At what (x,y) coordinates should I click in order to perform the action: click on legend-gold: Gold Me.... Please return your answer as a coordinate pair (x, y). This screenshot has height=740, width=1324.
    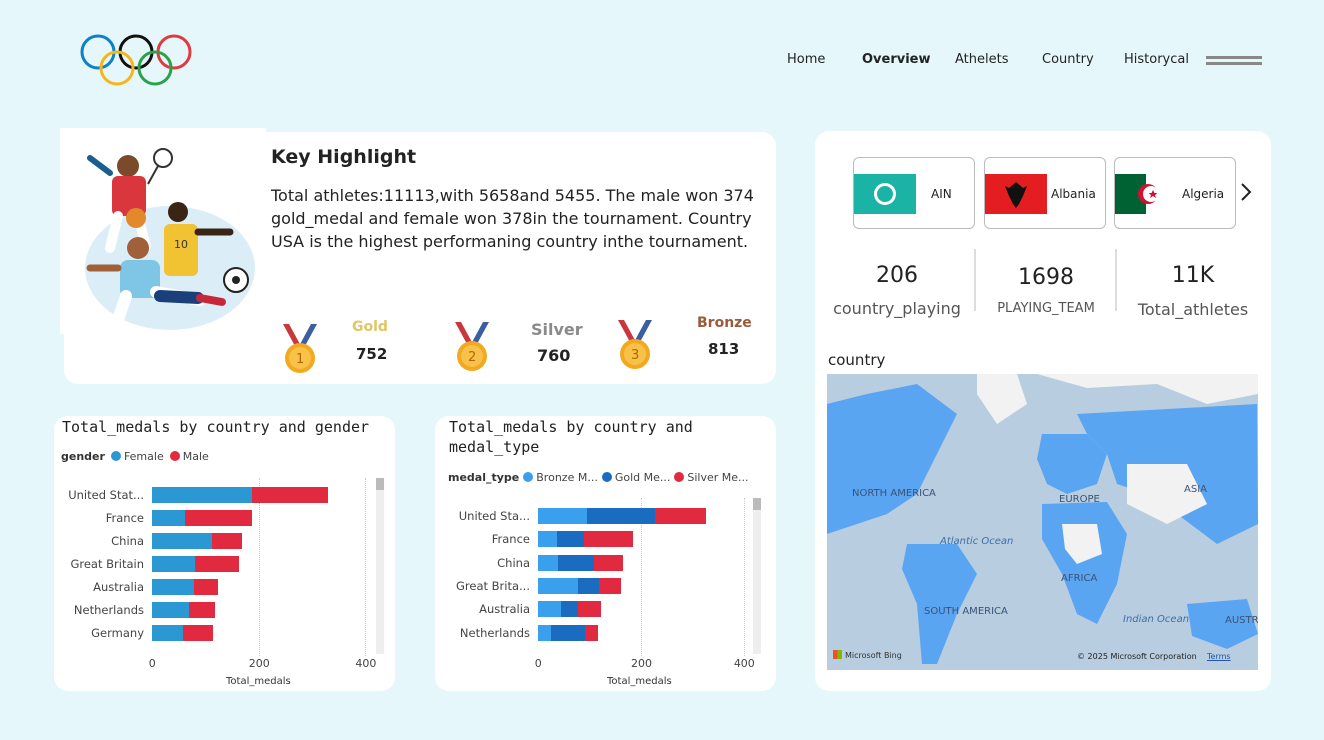
    Looking at the image, I should click on (642, 477).